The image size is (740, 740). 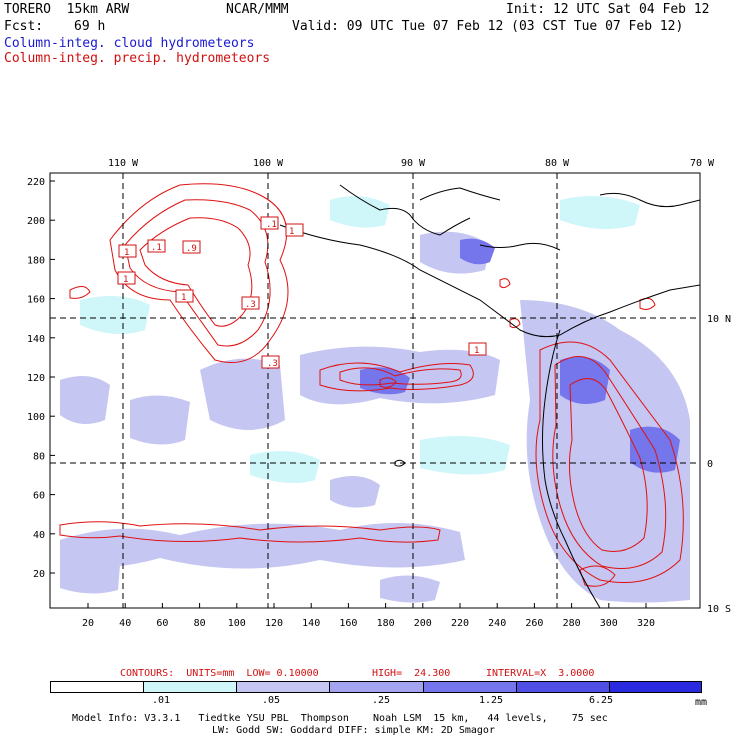 What do you see at coordinates (36, 378) in the screenshot?
I see `y-tick-label: 120` at bounding box center [36, 378].